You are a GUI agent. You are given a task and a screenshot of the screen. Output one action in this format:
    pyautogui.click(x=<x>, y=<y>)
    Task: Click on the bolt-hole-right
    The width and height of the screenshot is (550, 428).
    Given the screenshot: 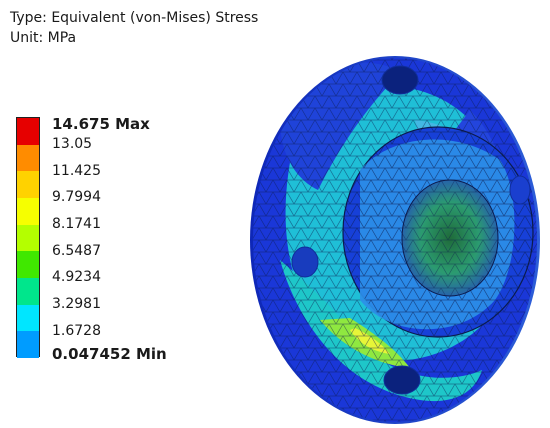 What is the action you would take?
    pyautogui.click(x=520, y=190)
    